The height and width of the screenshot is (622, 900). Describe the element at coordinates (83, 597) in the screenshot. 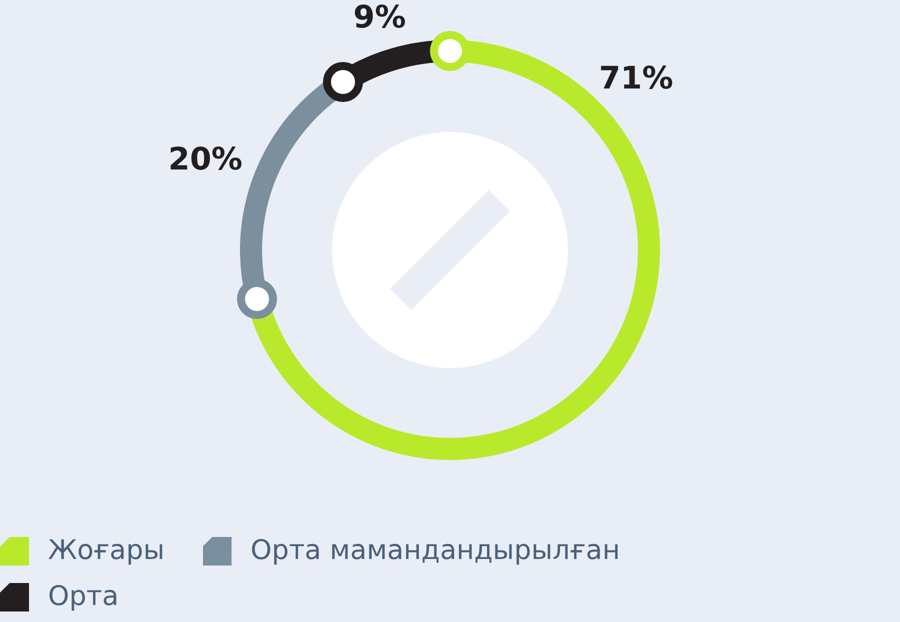

I see `legend-label: Орта` at that location.